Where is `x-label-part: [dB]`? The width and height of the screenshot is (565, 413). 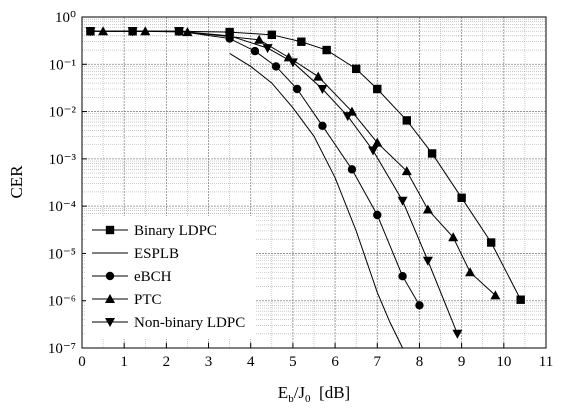 x-label-part: [dB] is located at coordinates (331, 392).